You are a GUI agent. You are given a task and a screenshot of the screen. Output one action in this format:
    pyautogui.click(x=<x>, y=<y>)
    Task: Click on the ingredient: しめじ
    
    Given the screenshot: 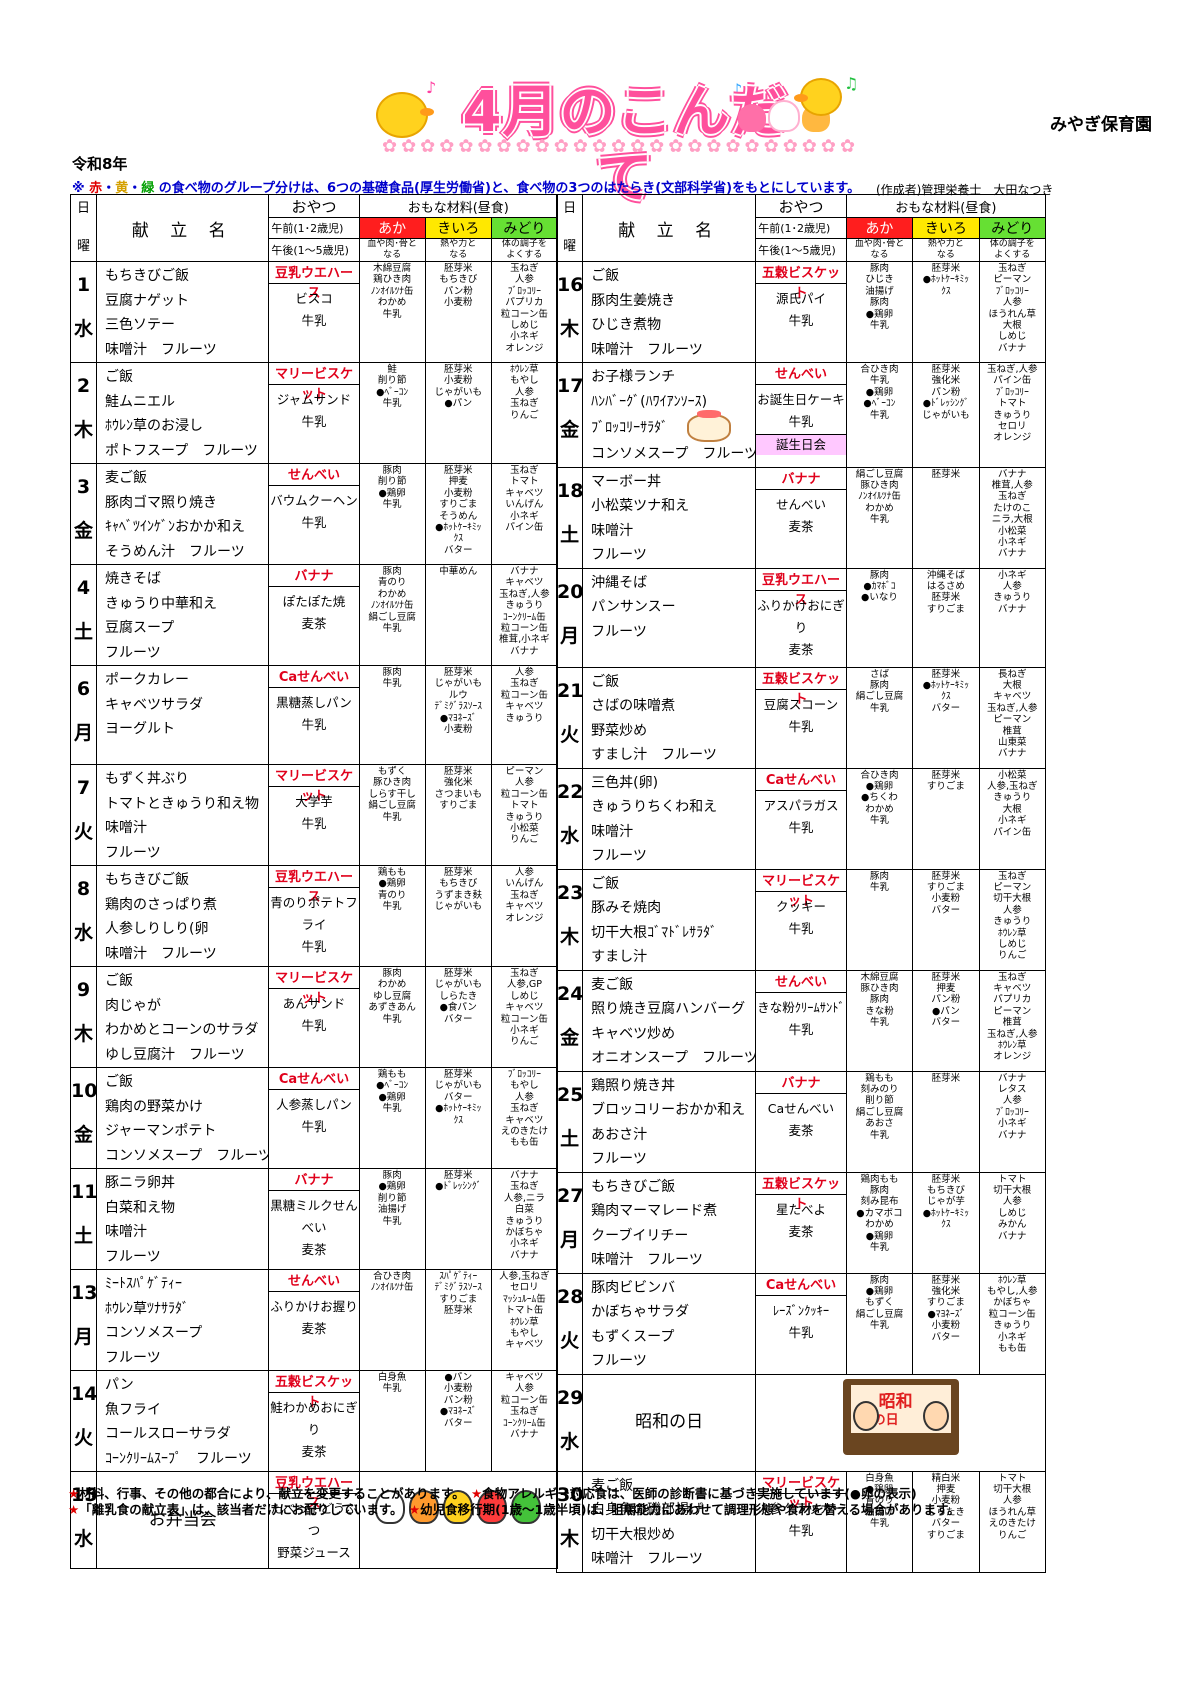 What is the action you would take?
    pyautogui.click(x=1012, y=337)
    